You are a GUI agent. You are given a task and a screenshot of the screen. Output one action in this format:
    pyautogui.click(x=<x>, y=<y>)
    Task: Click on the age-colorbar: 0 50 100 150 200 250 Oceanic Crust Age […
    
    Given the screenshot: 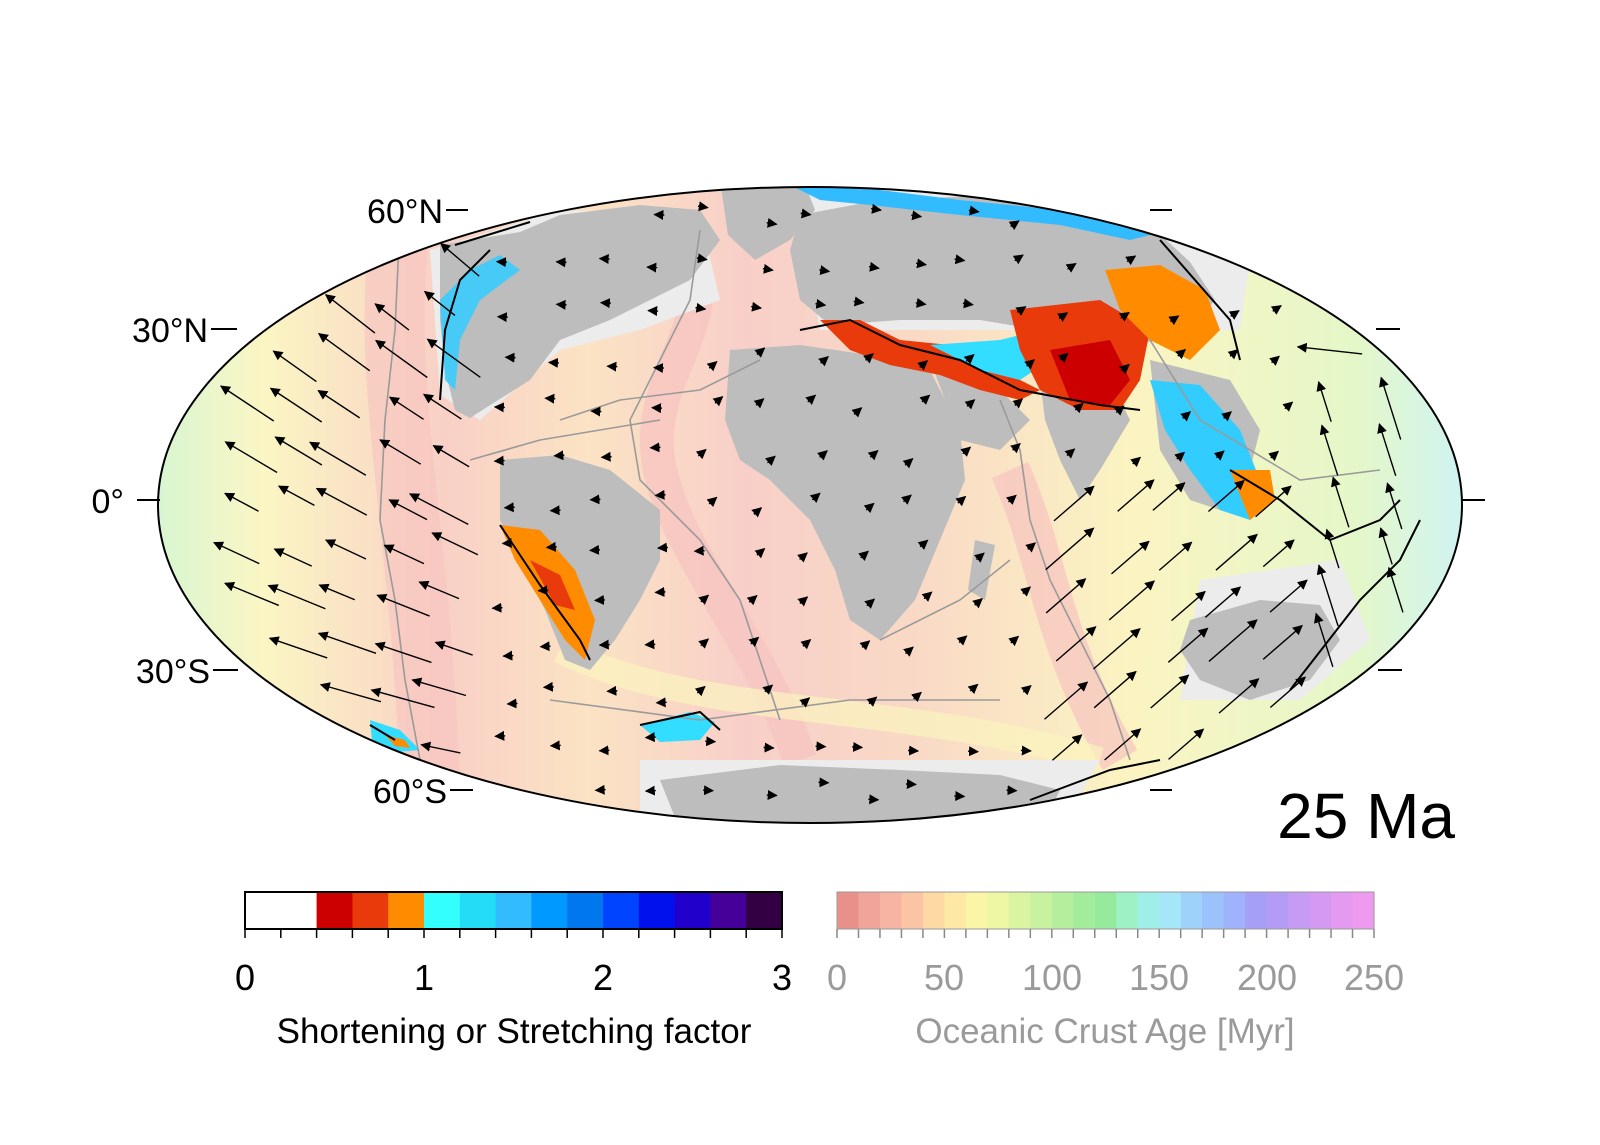 What is the action you would take?
    pyautogui.click(x=1115, y=971)
    